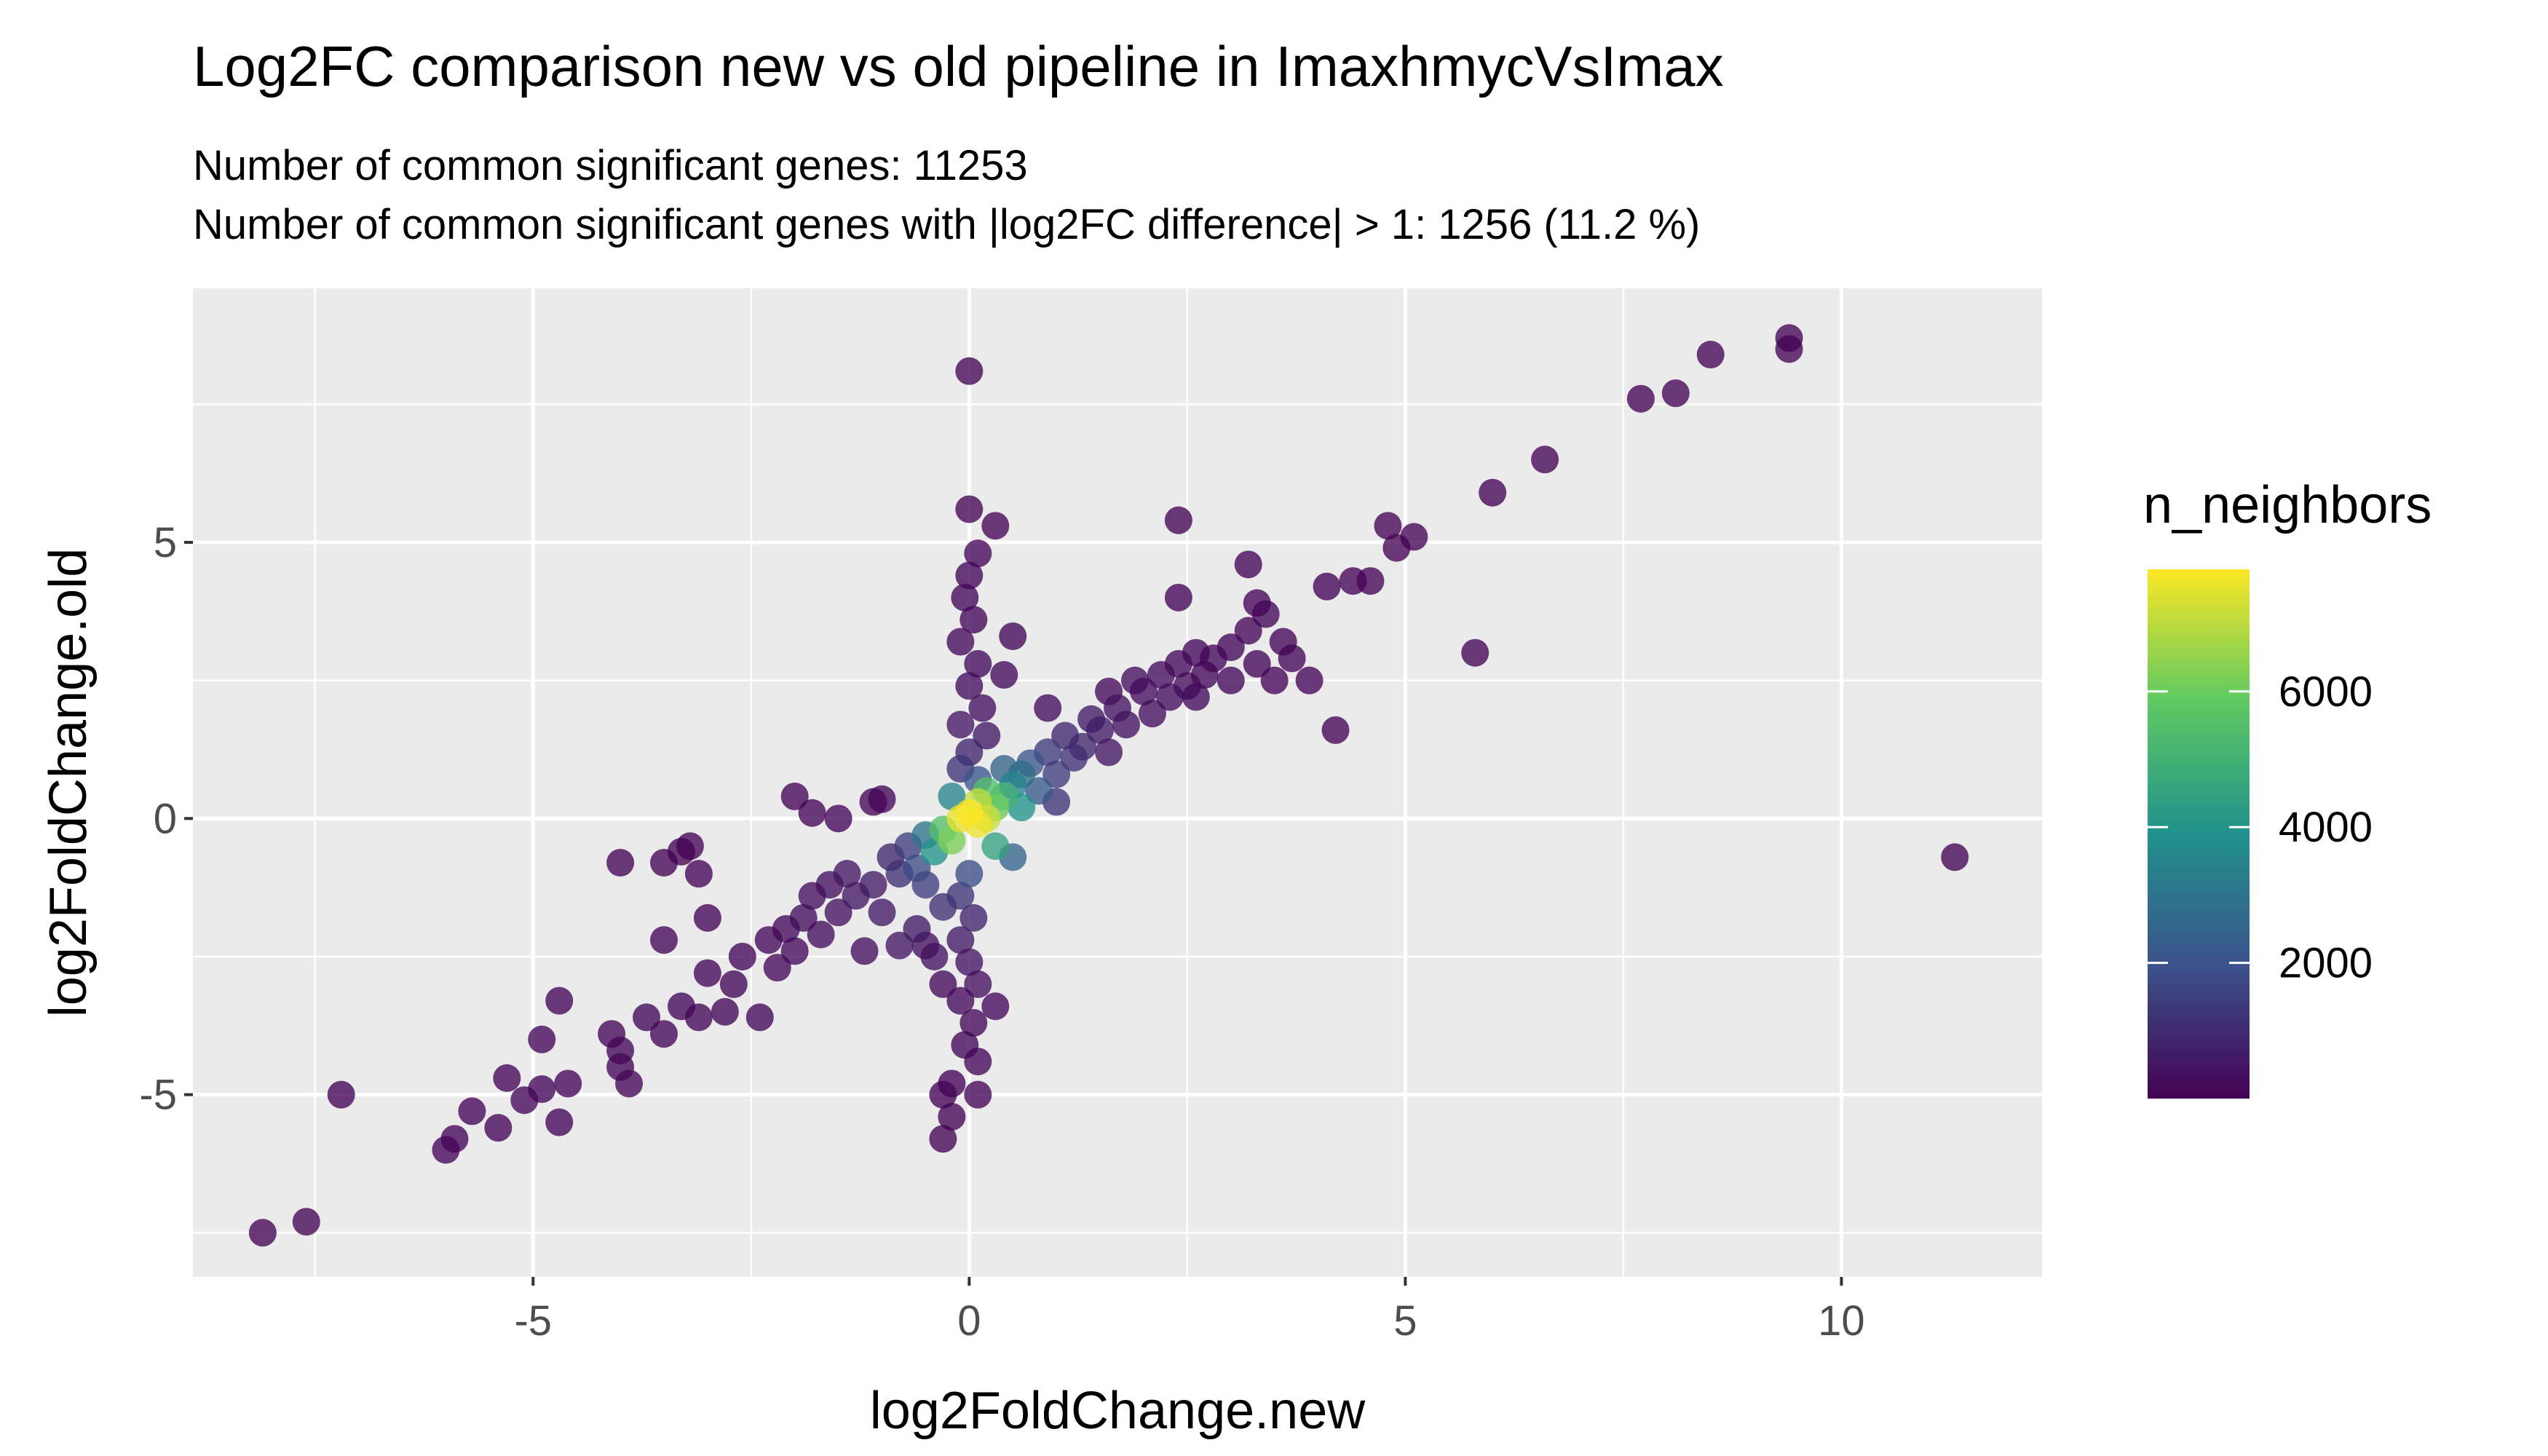 Image resolution: width=2548 pixels, height=1456 pixels. What do you see at coordinates (2287, 505) in the screenshot?
I see `legend-title: n_neighbors` at bounding box center [2287, 505].